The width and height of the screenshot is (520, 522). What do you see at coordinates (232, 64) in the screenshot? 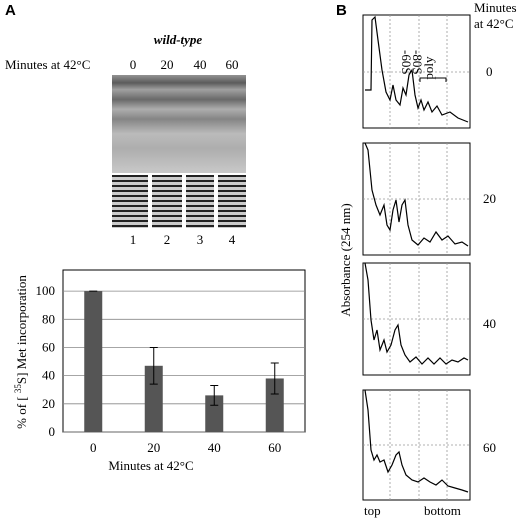
I see `gel-time: 60` at bounding box center [232, 64].